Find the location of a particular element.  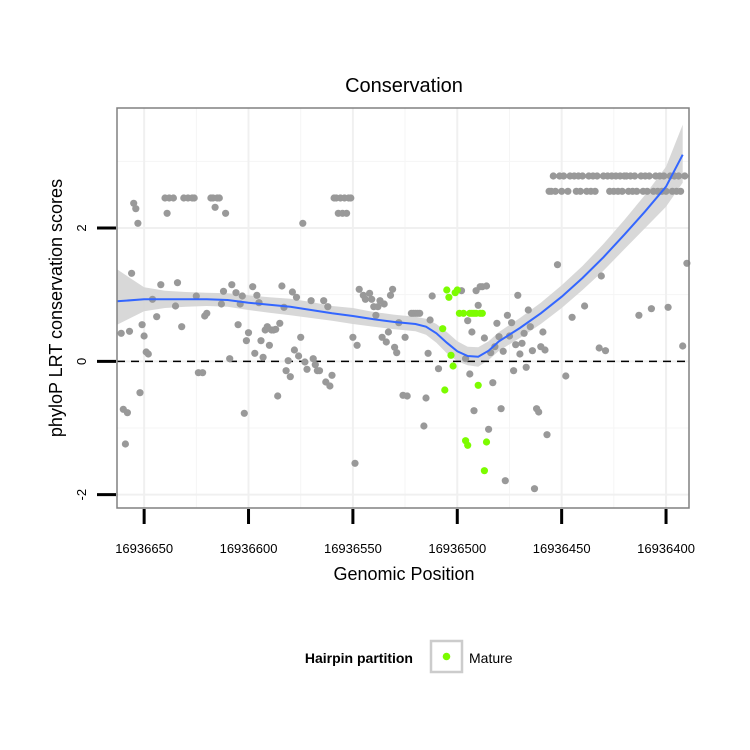

x-tick-label: 16936600 is located at coordinates (249, 548).